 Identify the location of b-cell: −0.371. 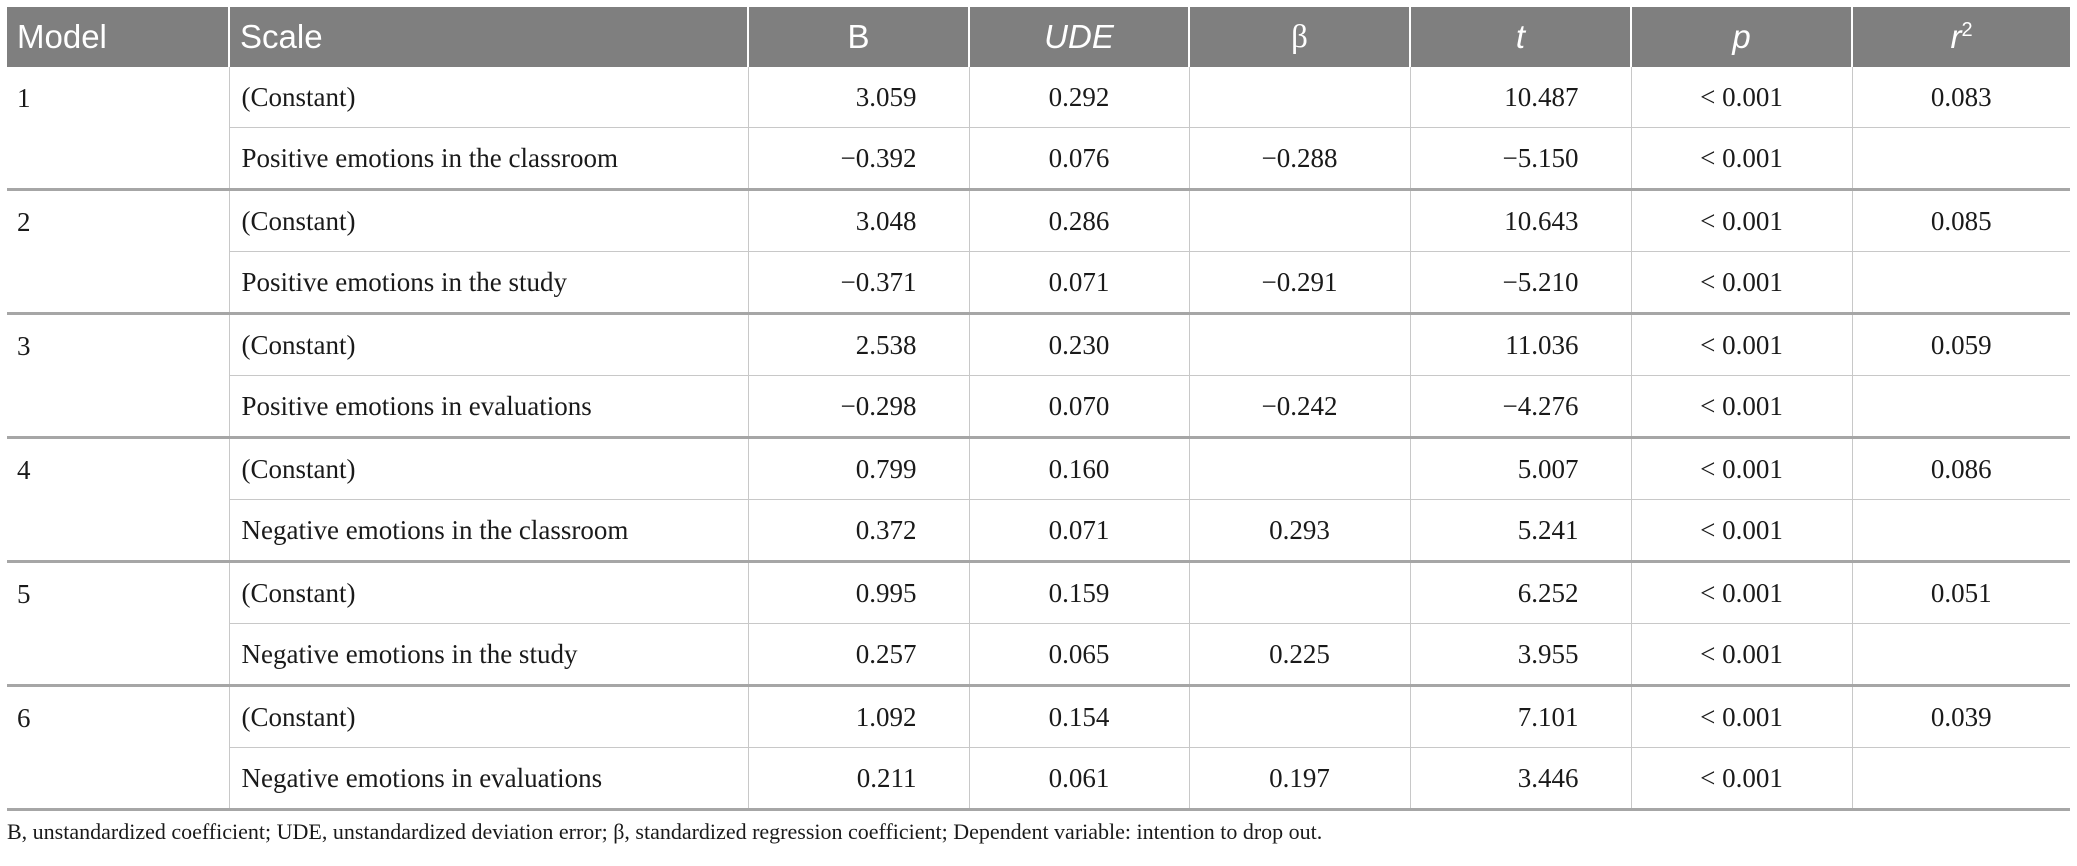
(859, 283).